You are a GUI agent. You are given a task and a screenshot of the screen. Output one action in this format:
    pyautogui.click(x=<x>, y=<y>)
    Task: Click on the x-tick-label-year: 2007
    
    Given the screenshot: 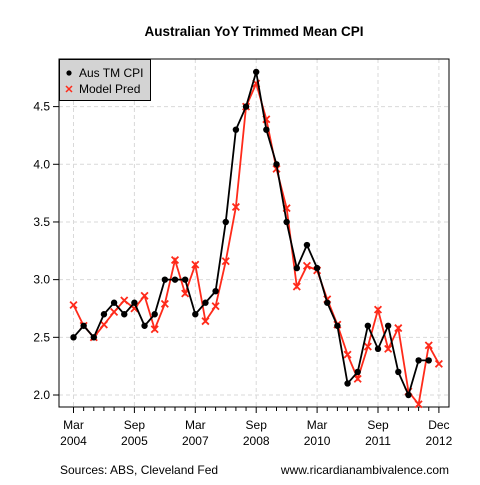 What is the action you would take?
    pyautogui.click(x=195, y=441)
    